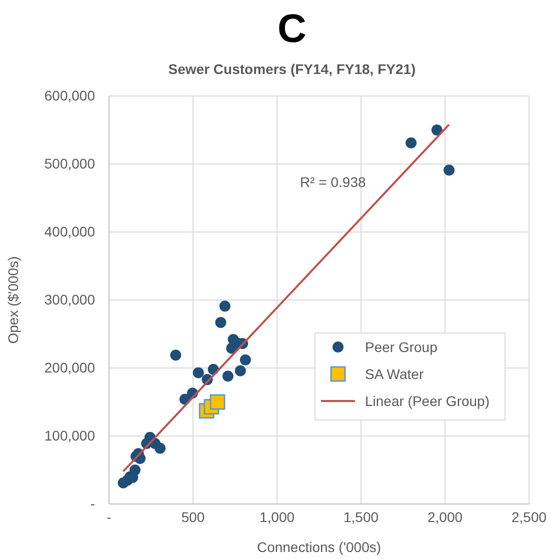 The width and height of the screenshot is (550, 559). What do you see at coordinates (70, 435) in the screenshot?
I see `y-tick-label: 100,000` at bounding box center [70, 435].